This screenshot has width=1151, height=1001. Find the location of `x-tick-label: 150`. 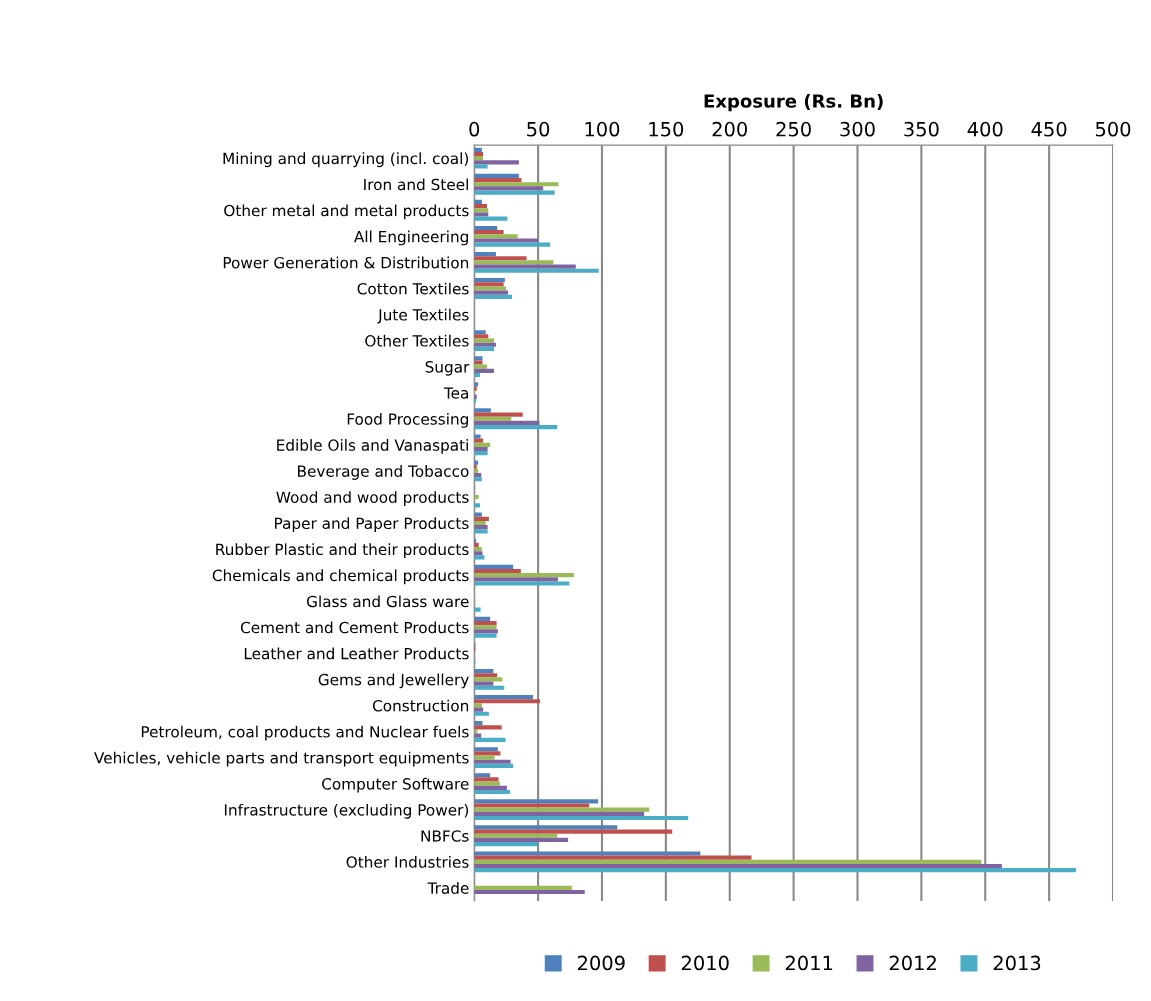

x-tick-label: 150 is located at coordinates (666, 129).